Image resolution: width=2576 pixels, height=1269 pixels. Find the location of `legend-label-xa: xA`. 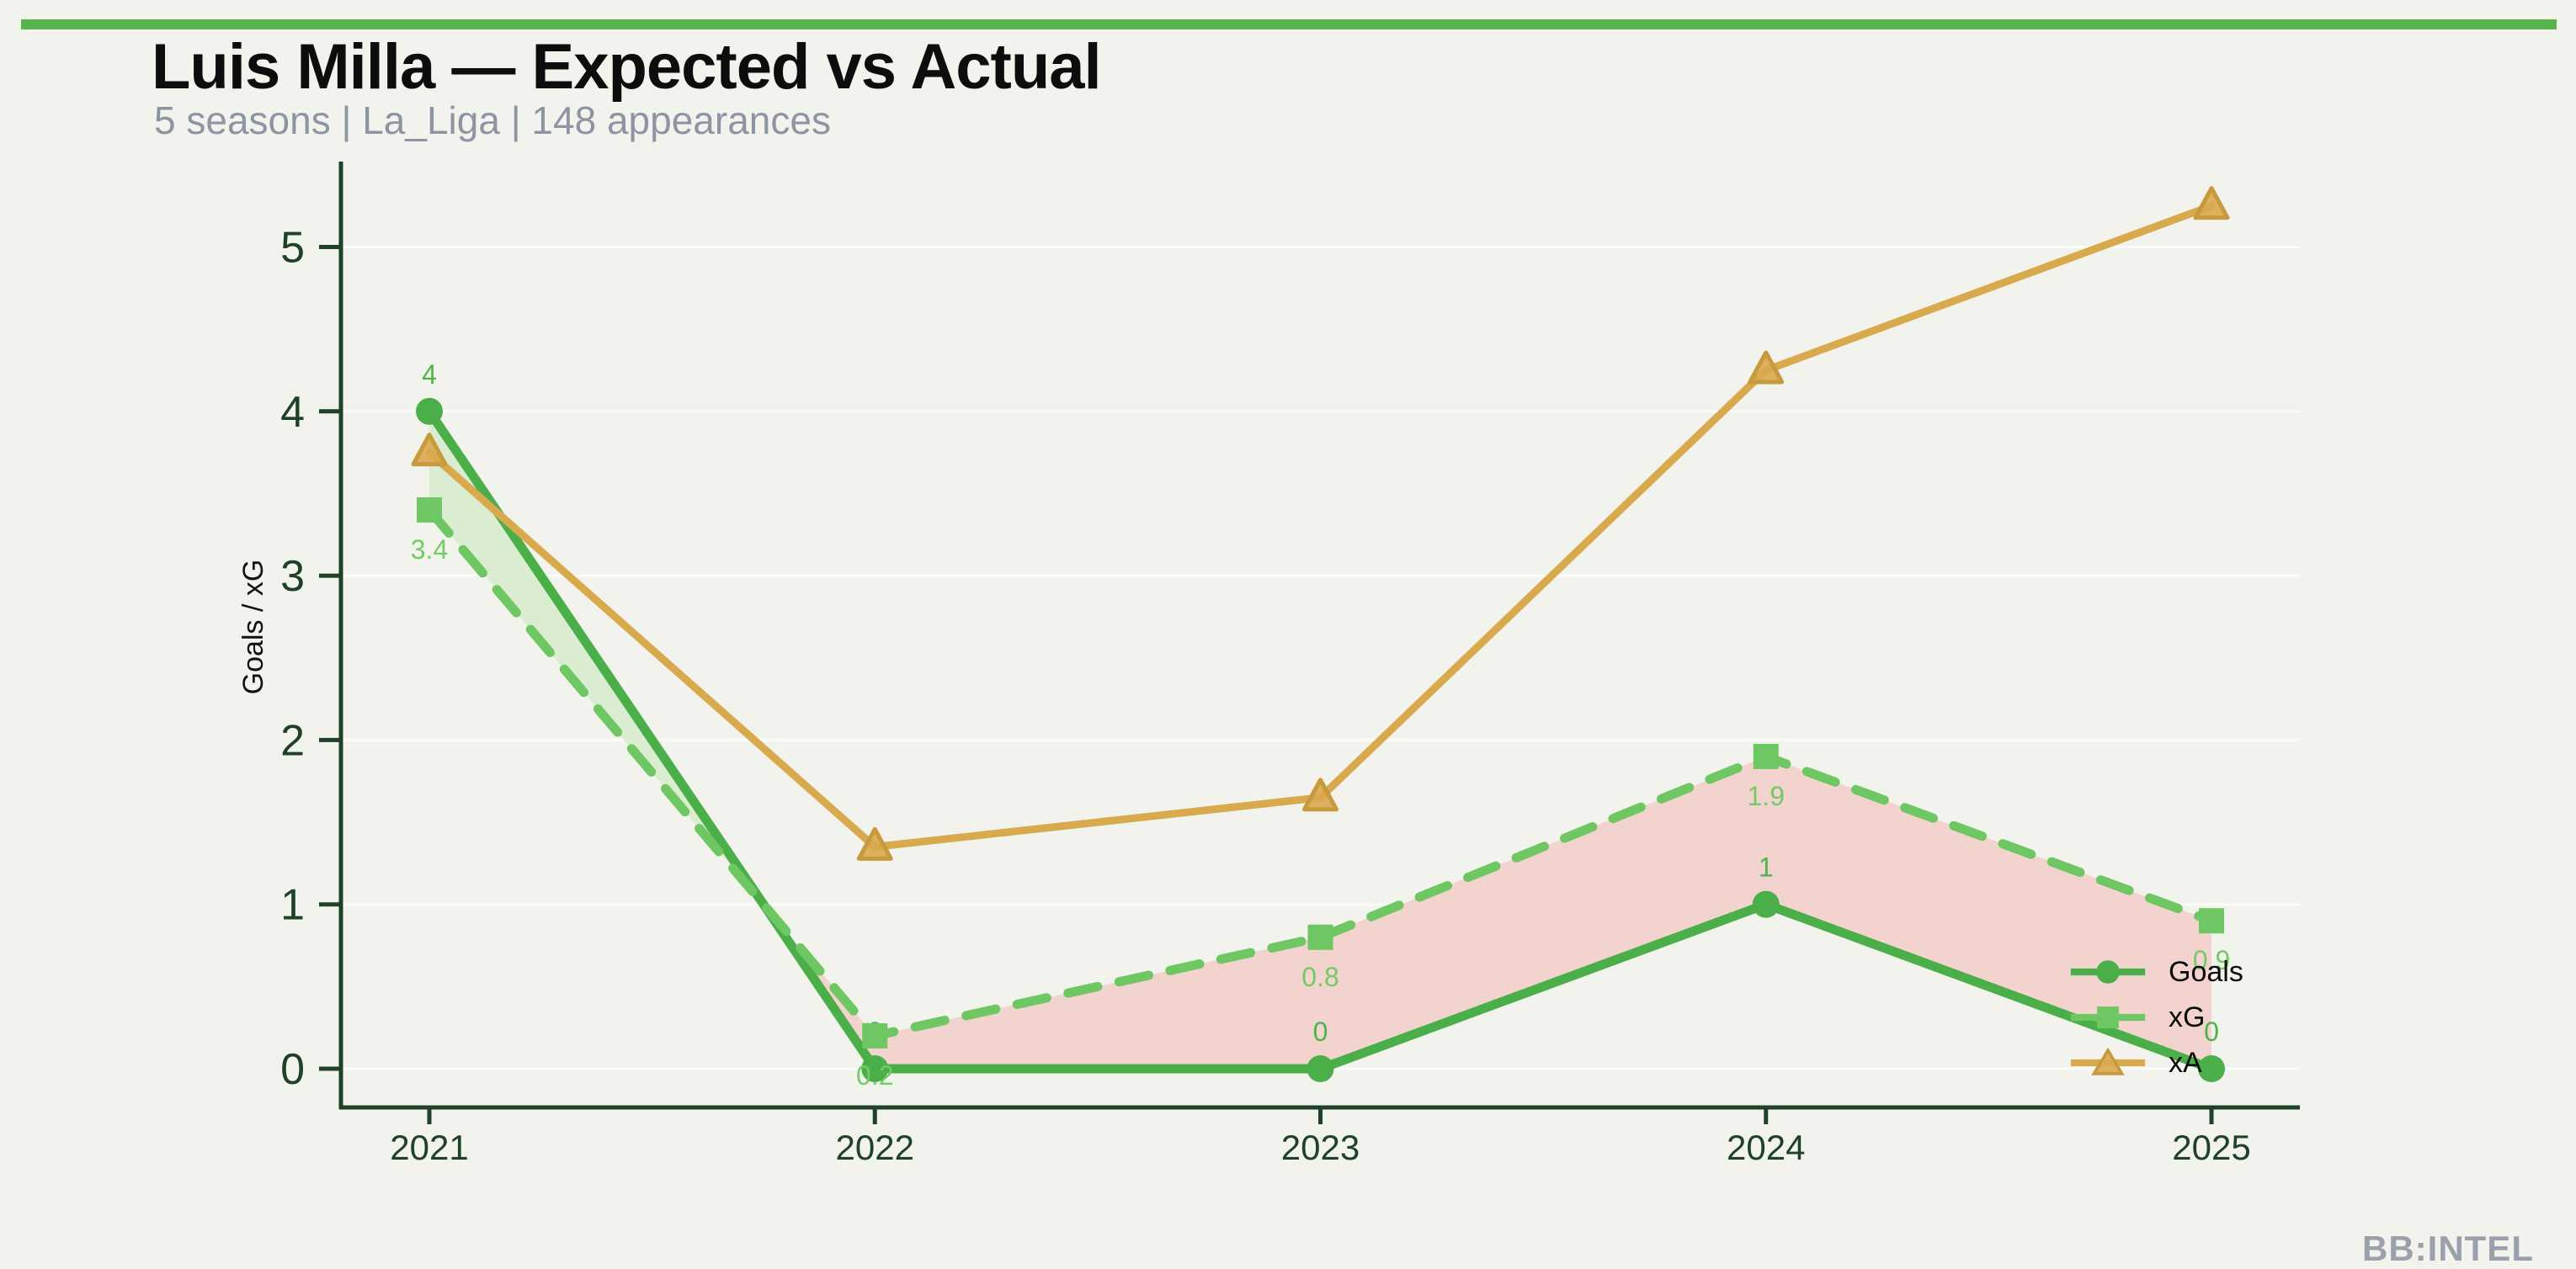

legend-label-xa: xA is located at coordinates (2186, 1062).